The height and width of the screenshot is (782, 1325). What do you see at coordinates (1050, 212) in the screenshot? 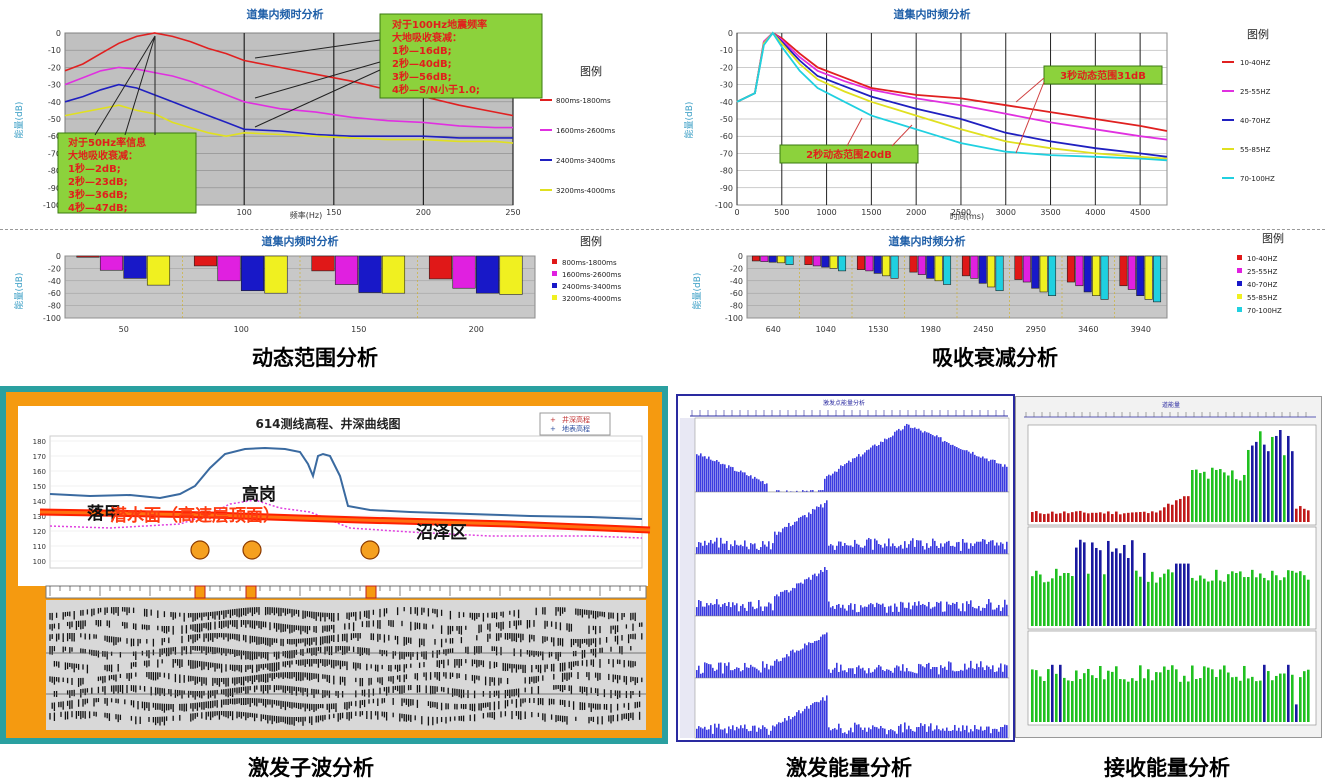
I see `x-tick-label: 3500` at bounding box center [1050, 212].